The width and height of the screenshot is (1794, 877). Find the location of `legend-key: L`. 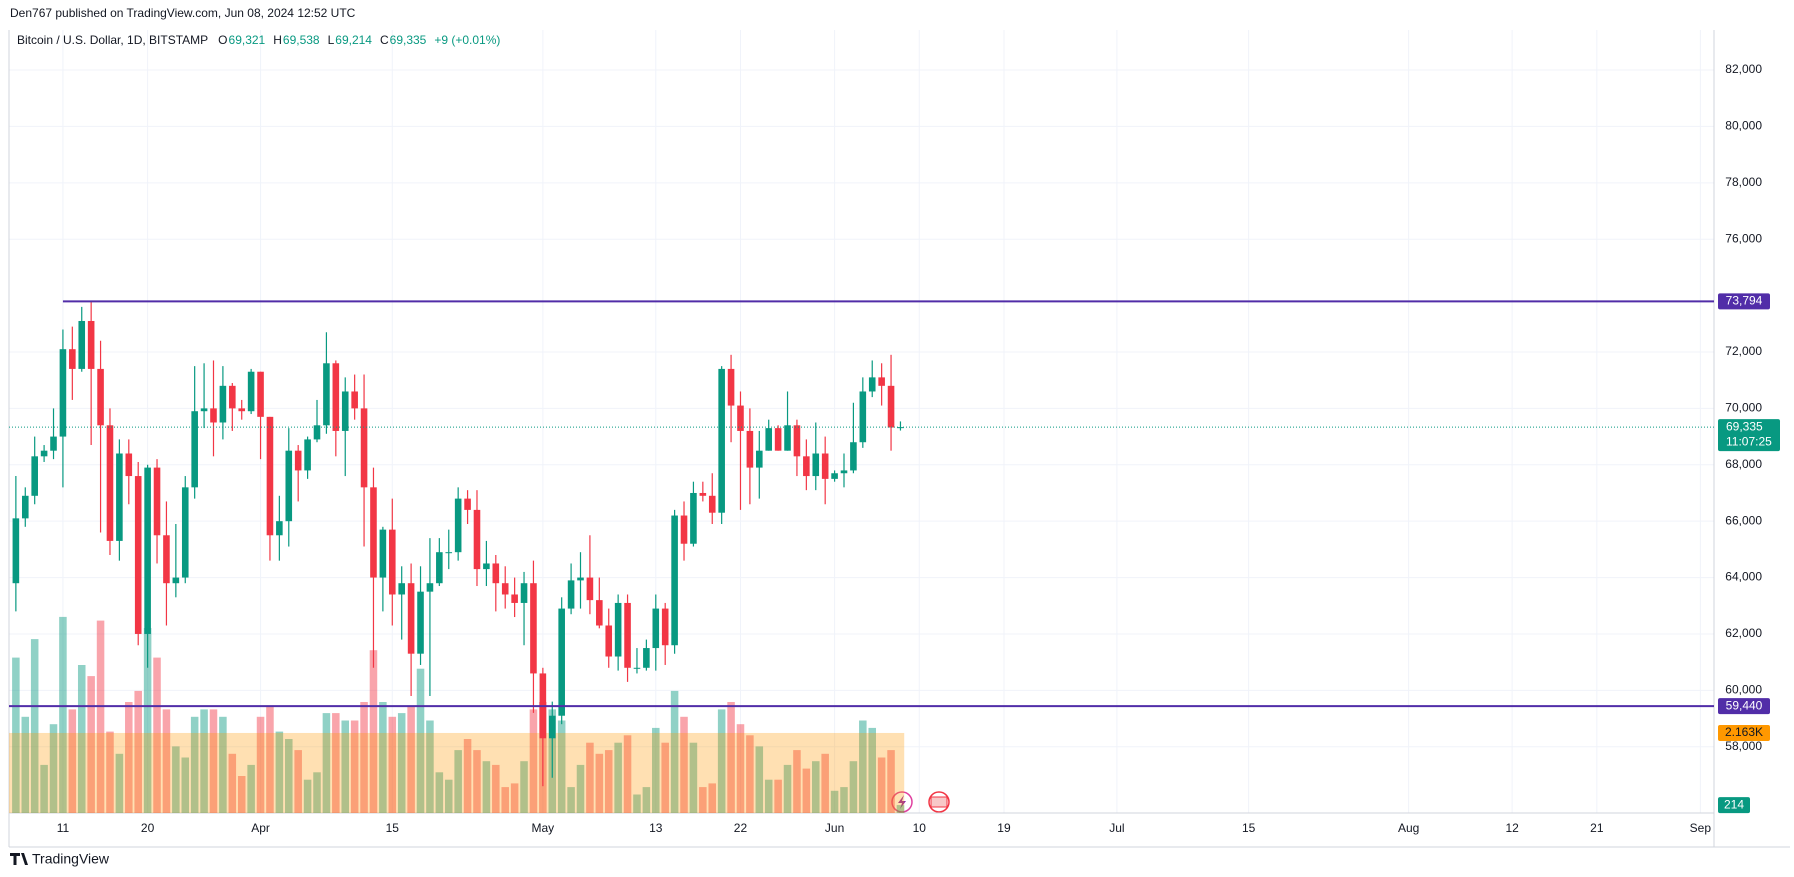

legend-key: L is located at coordinates (331, 40).